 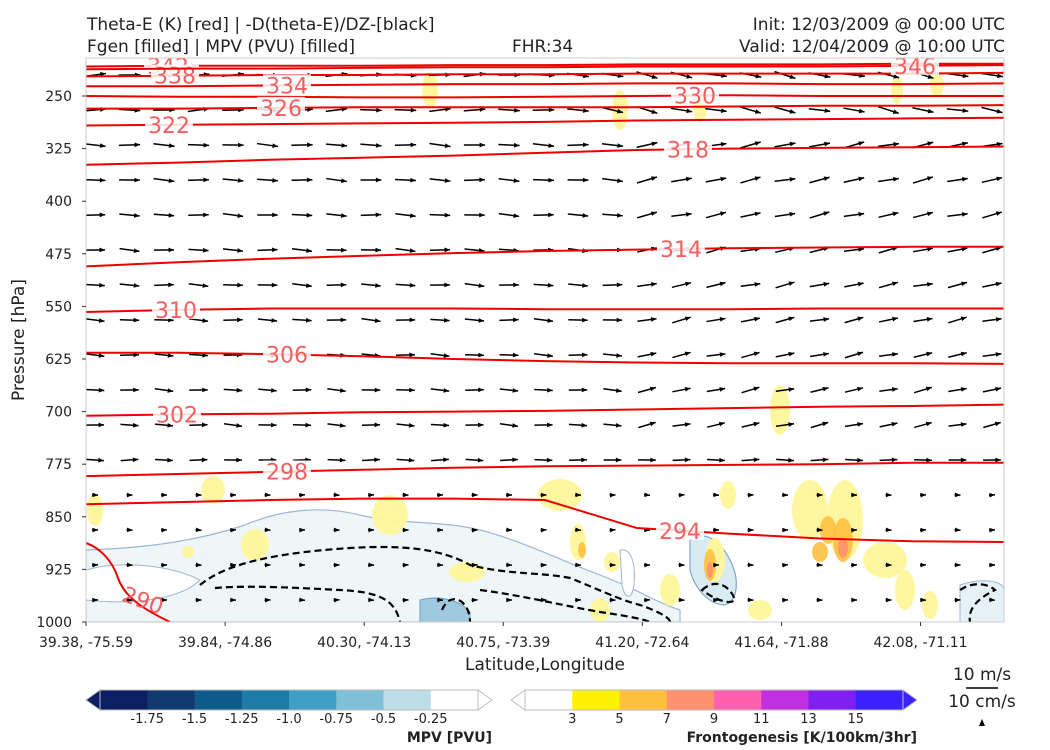 I want to click on colorbar-tick-label: -1.25, so click(x=242, y=719).